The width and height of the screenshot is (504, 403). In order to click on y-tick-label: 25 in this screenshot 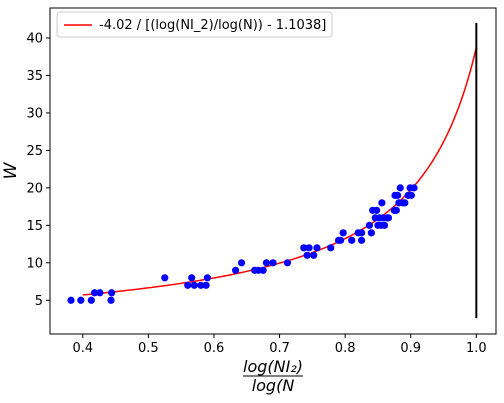, I will do `click(34, 151)`.